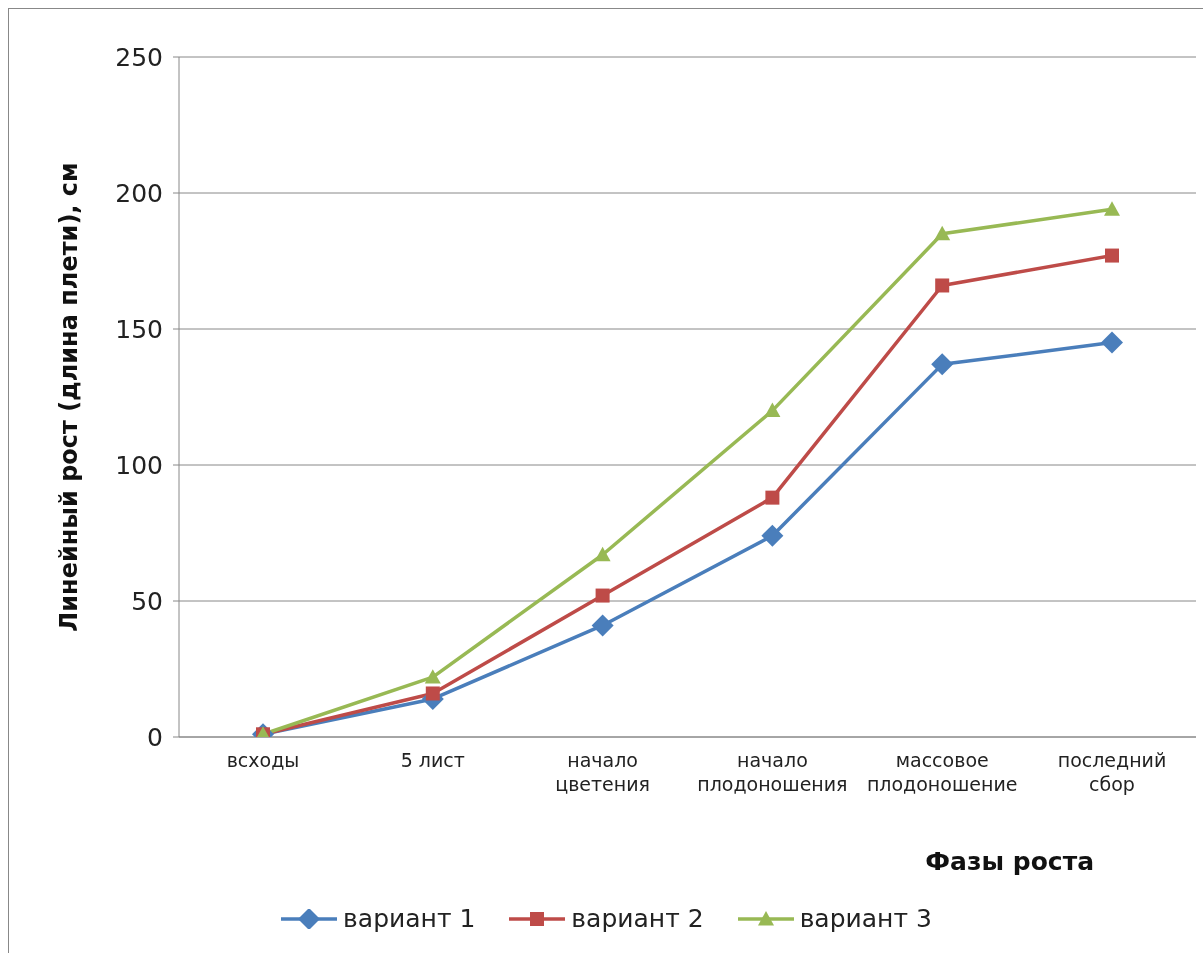 Image resolution: width=1203 pixels, height=953 pixels. Describe the element at coordinates (942, 772) in the screenshot. I see `x-tick-label: массовое плодоношение` at that location.